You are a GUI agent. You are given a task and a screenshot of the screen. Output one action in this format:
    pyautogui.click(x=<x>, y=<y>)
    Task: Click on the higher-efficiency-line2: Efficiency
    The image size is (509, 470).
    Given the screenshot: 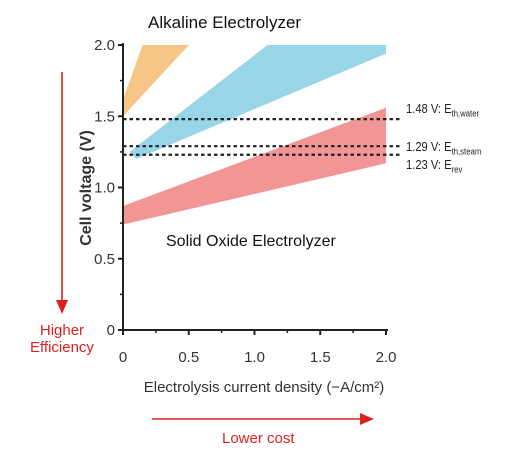 What is the action you would take?
    pyautogui.click(x=62, y=348)
    